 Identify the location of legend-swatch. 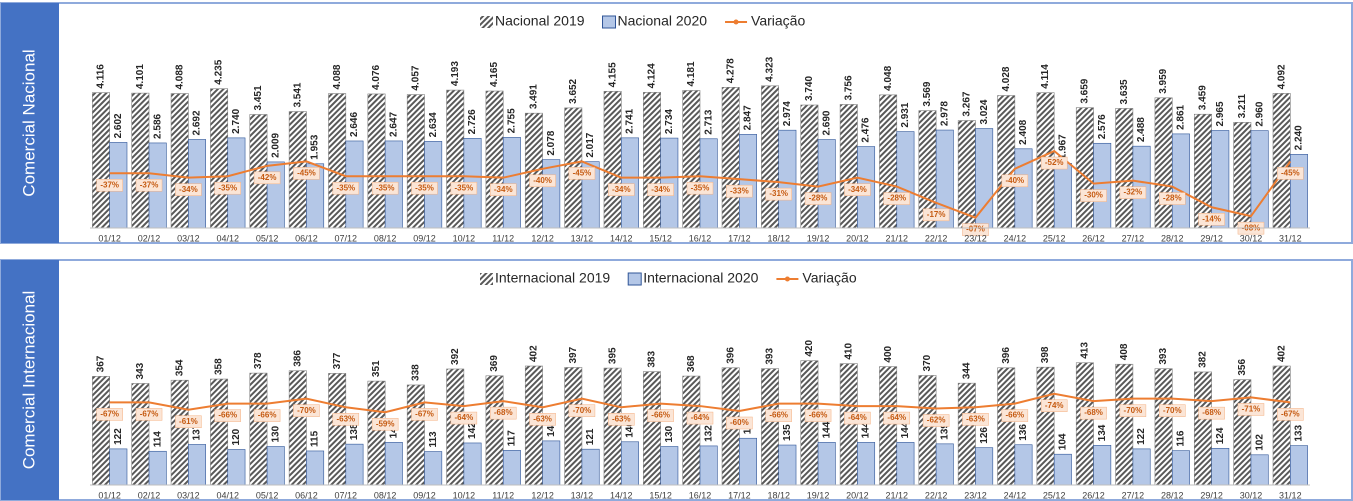
(634, 279).